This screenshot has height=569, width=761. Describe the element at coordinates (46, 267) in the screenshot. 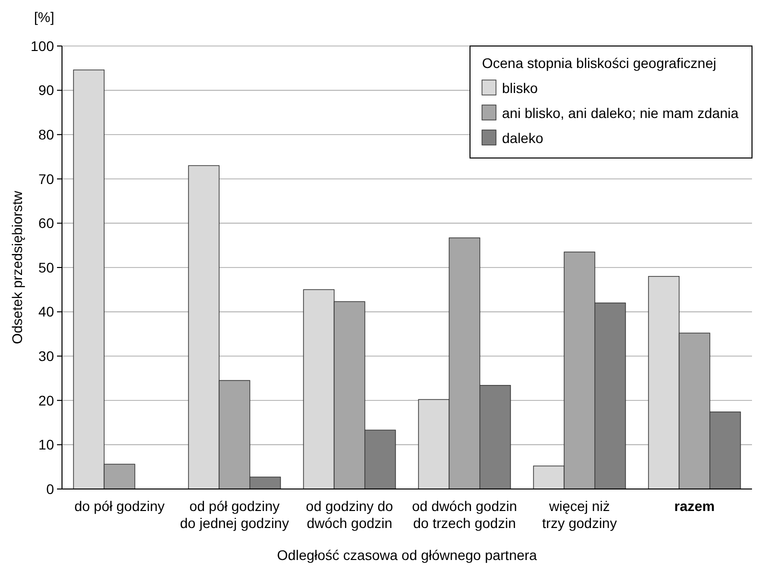

I see `y-tick-label: 50` at that location.